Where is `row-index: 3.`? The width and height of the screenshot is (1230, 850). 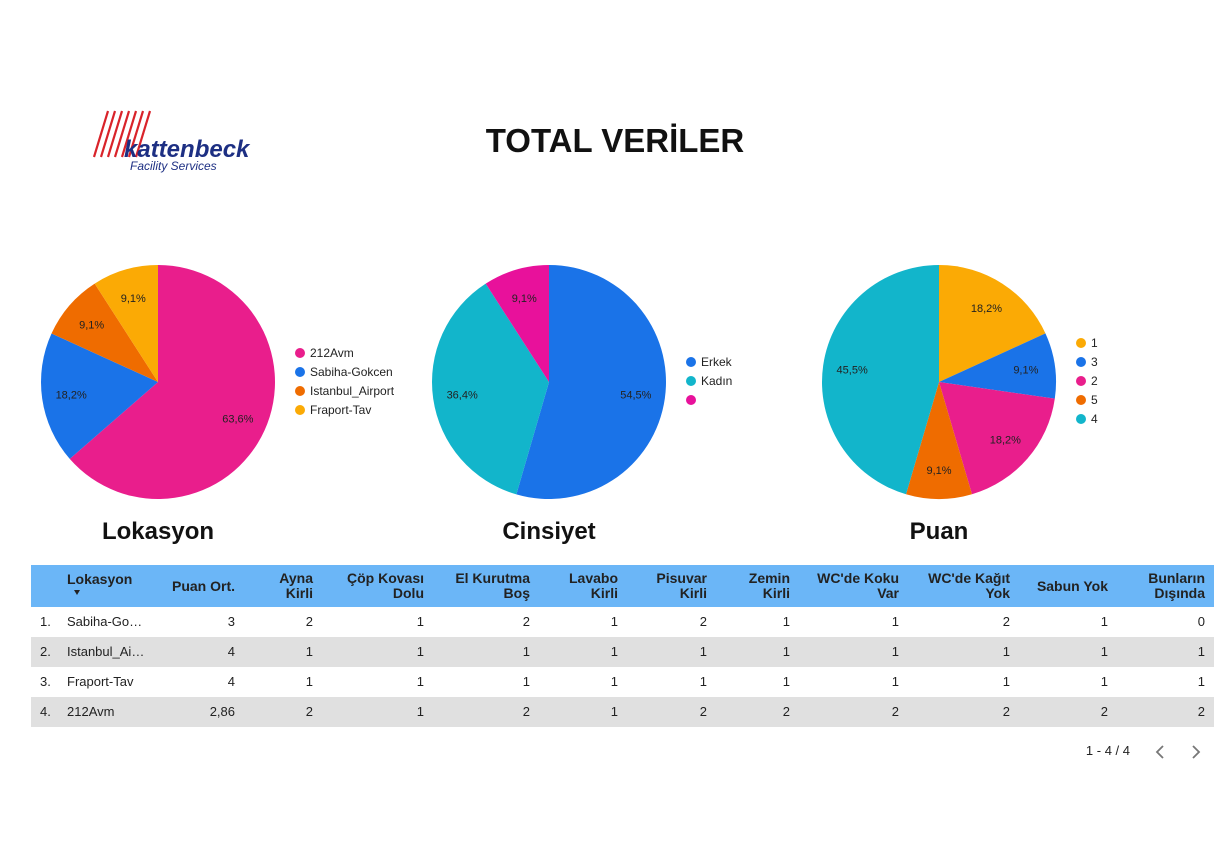 row-index: 3. is located at coordinates (45, 681).